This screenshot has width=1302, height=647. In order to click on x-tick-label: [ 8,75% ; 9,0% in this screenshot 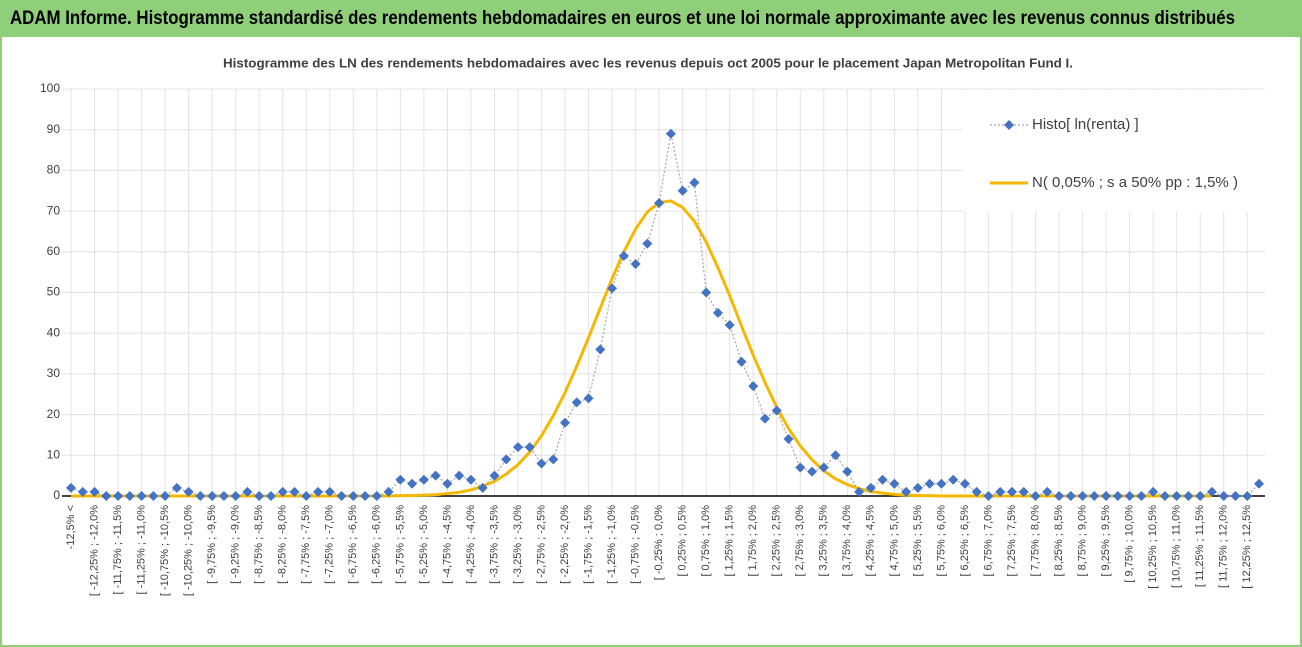, I will do `click(1082, 541)`.